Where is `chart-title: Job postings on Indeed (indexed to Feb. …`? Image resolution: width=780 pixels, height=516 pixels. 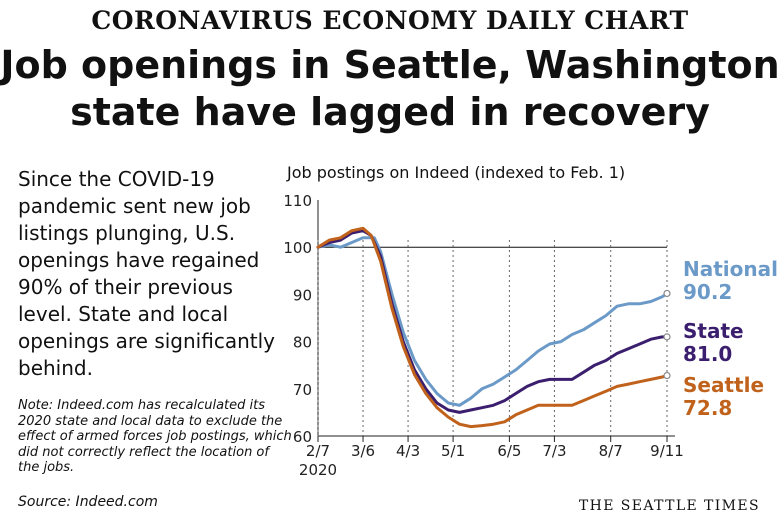
chart-title: Job postings on Indeed (indexed to Feb. … is located at coordinates (456, 172).